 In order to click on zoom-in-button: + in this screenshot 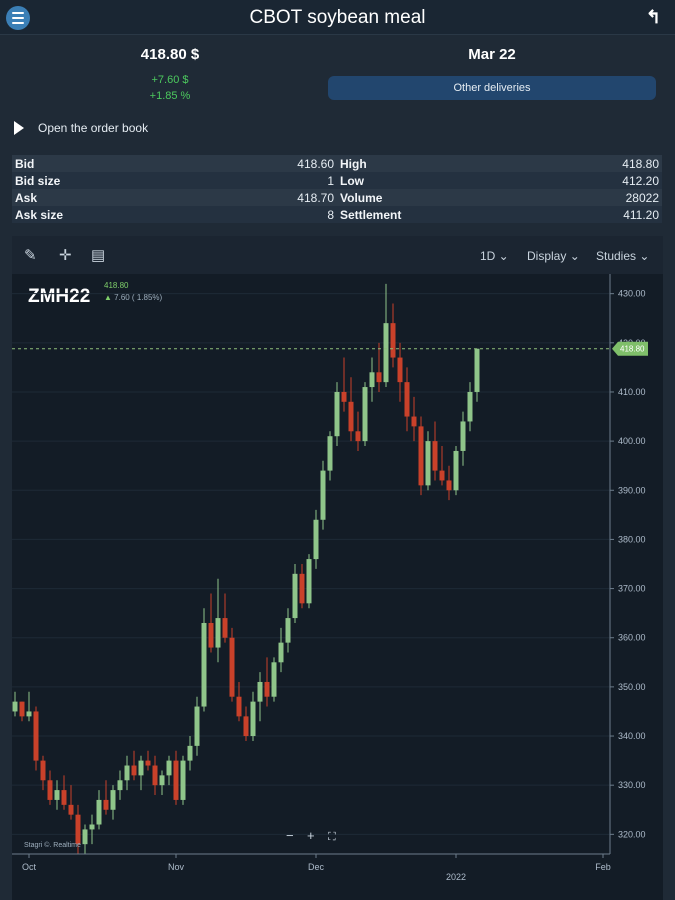, I will do `click(311, 835)`.